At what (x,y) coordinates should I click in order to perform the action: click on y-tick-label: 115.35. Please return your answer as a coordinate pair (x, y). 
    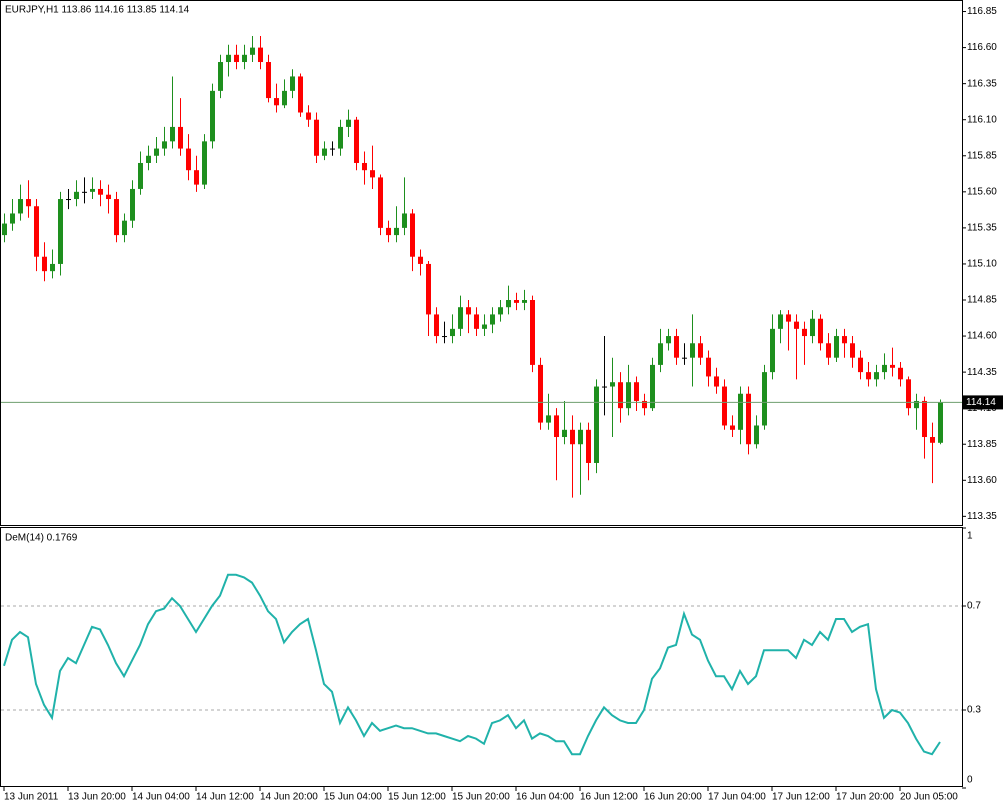
    Looking at the image, I should click on (982, 228).